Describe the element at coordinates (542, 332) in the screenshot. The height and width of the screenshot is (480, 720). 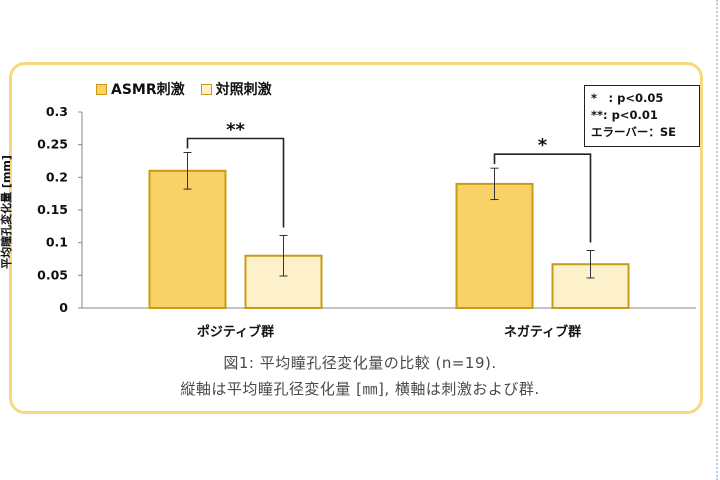
I see `x-category-label: ネガティブ群` at that location.